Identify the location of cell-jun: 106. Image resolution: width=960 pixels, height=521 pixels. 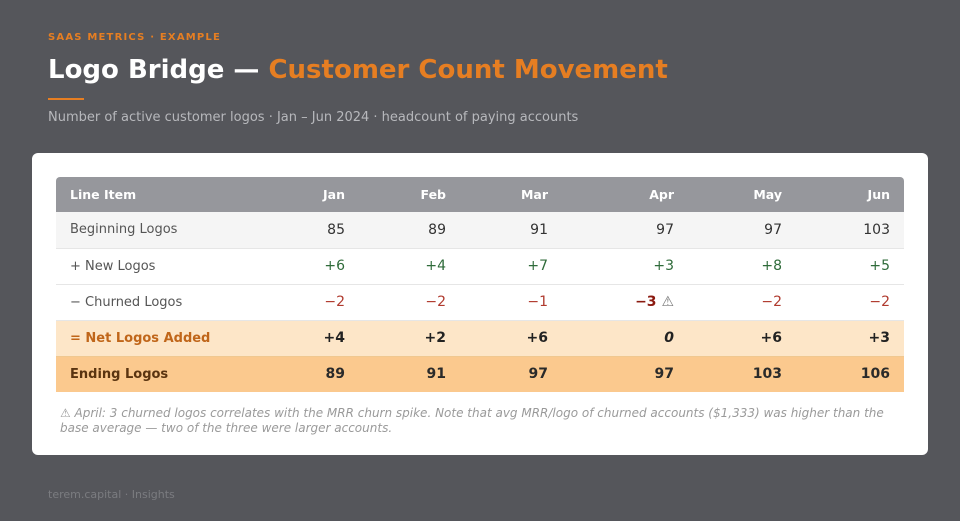
(850, 374).